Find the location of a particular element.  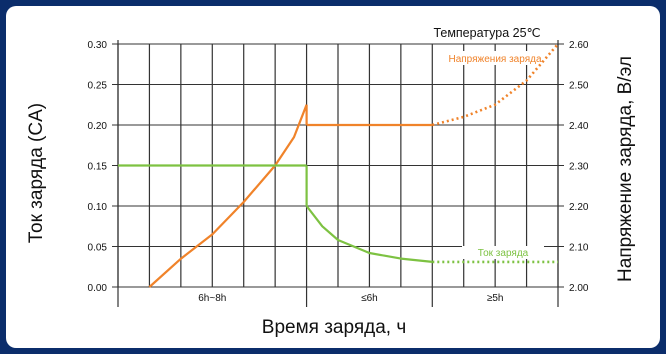

voltage-series-label: Напряжения заряда is located at coordinates (494, 59).